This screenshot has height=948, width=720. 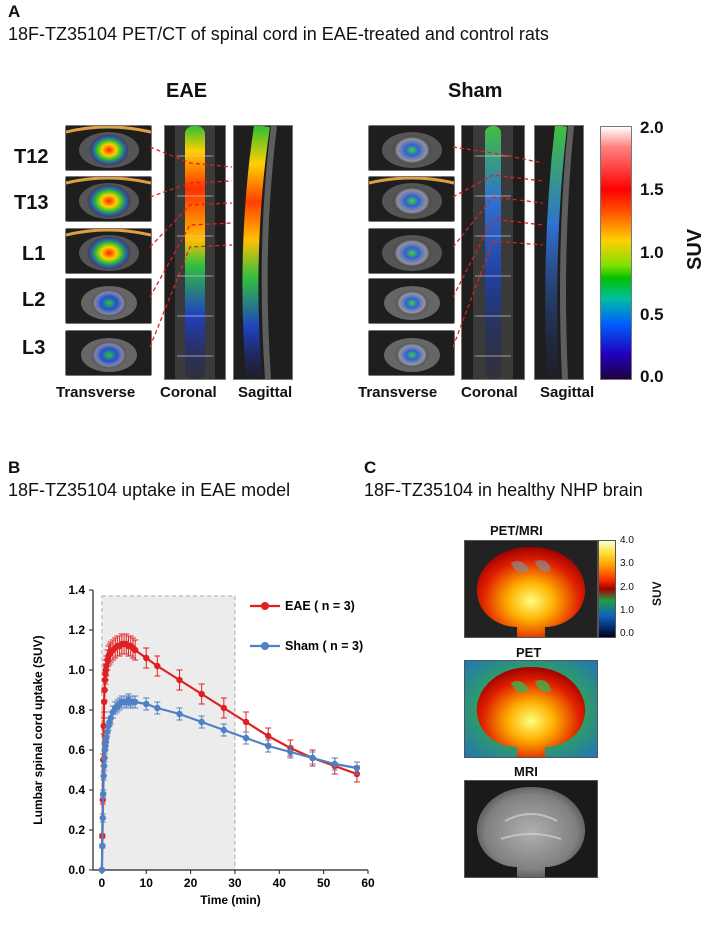 I want to click on sham-connector-lines, so click(x=498, y=247).